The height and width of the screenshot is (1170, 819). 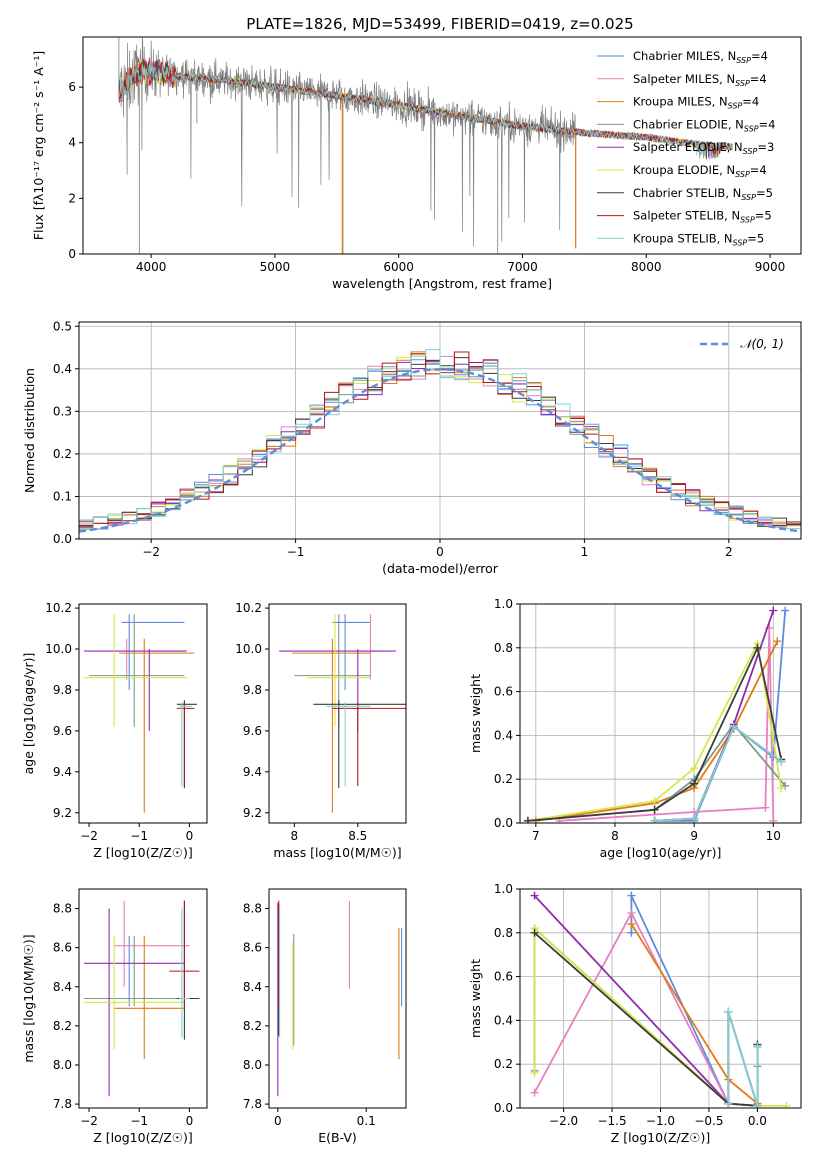 What do you see at coordinates (28, 998) in the screenshot?
I see `y-axis-label: mass [log10(M/M☉)]` at bounding box center [28, 998].